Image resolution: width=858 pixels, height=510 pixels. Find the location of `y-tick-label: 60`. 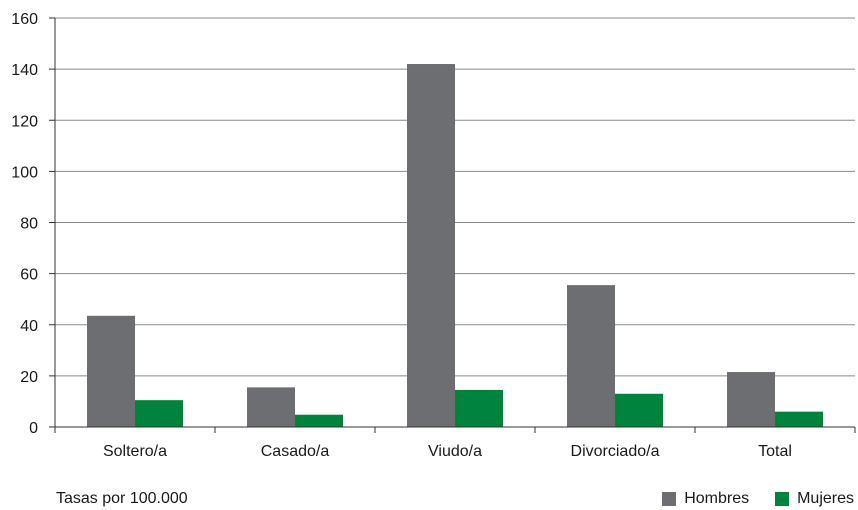

y-tick-label: 60 is located at coordinates (29, 275).